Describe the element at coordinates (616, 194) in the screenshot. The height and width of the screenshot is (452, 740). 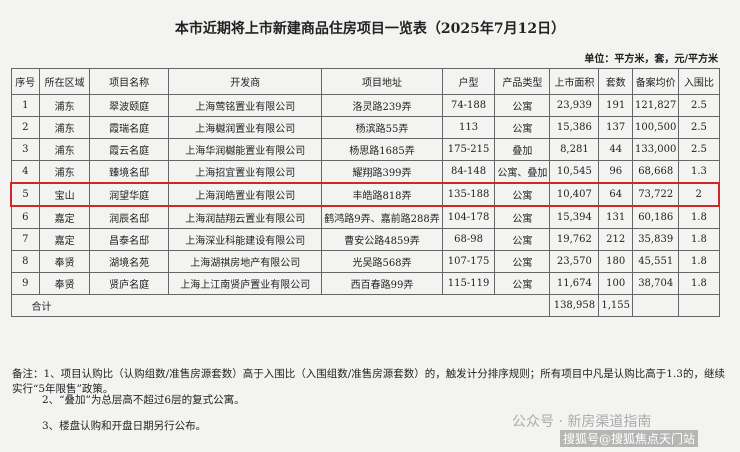
I see `table-cell: 64` at that location.